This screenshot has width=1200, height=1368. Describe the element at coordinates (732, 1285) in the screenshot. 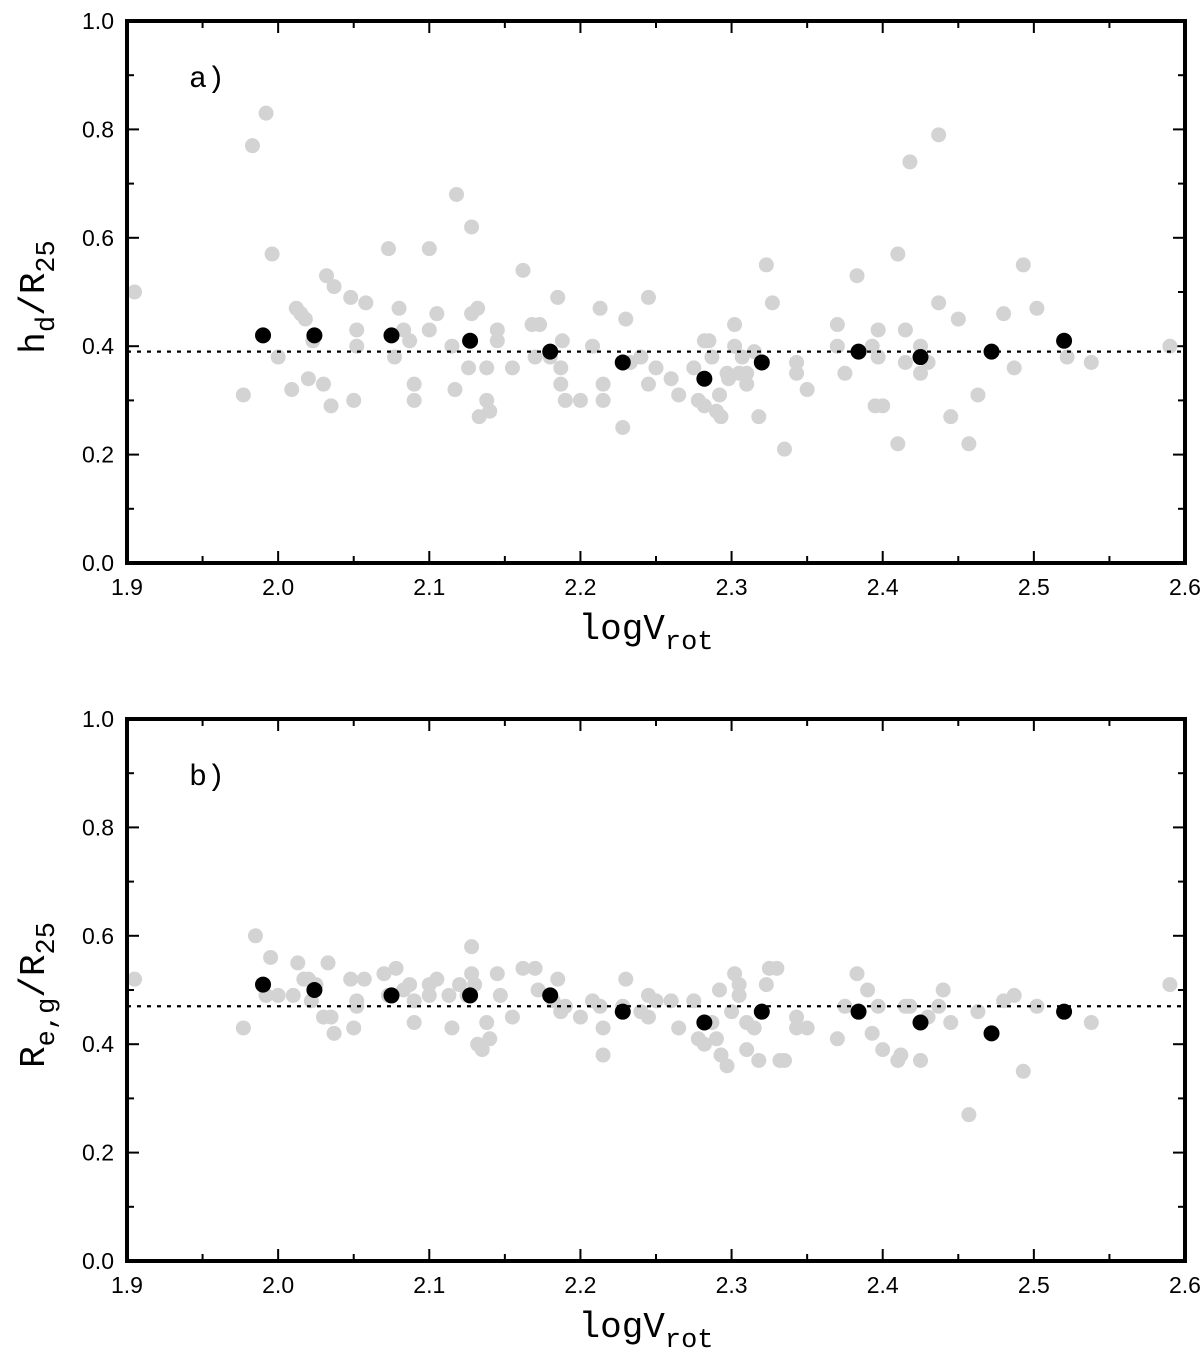

I see `x-tick-label: 2.3` at that location.